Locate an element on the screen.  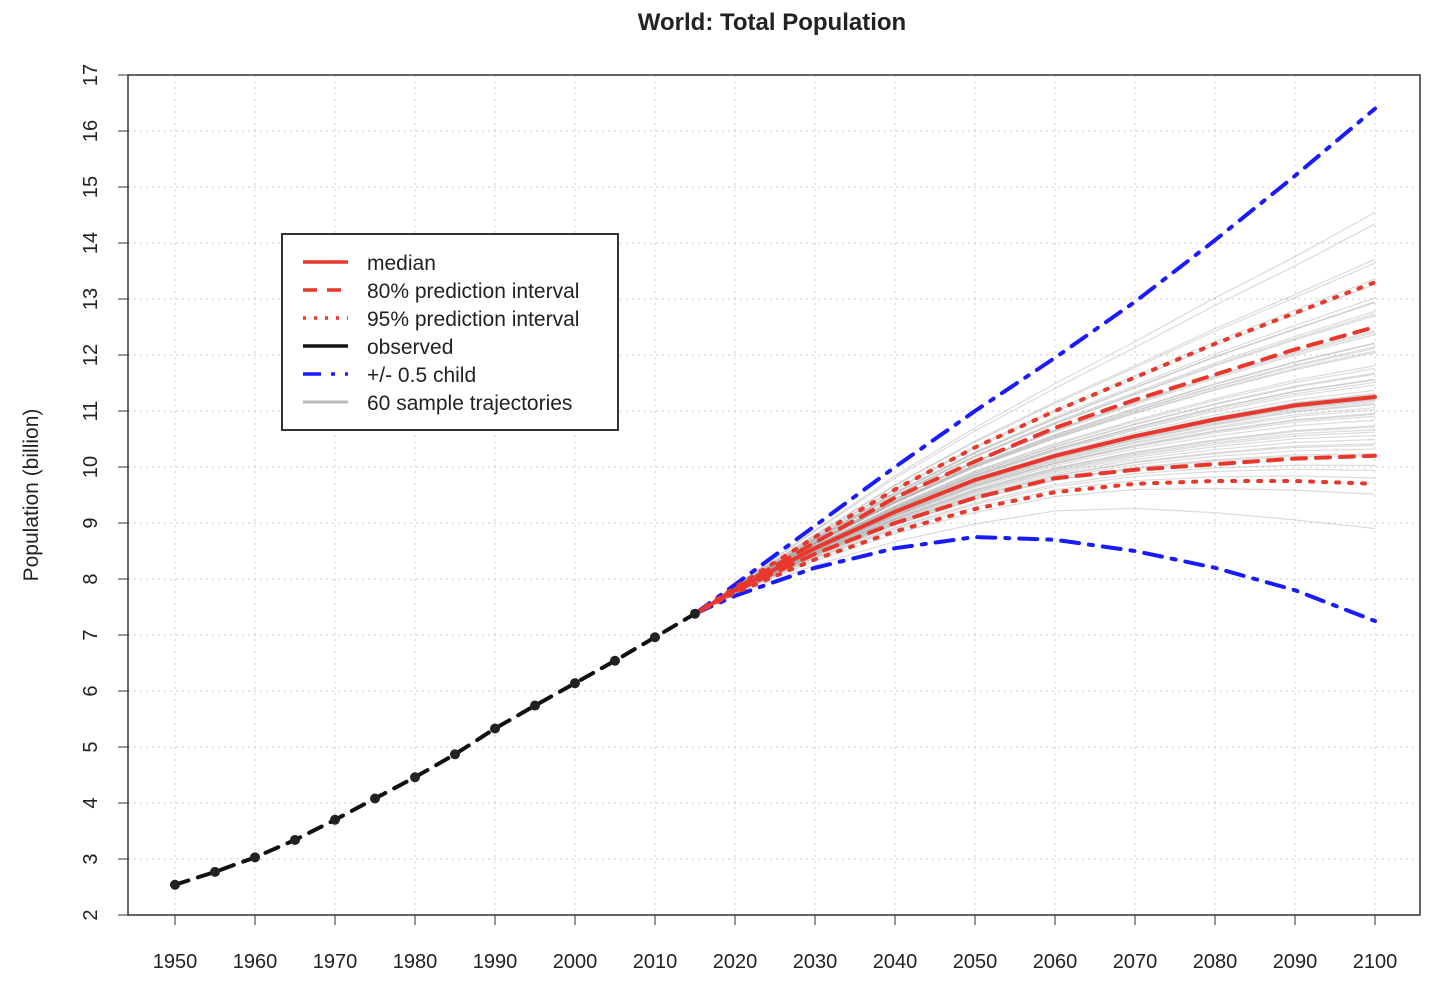
y-tick-label: 10 is located at coordinates (91, 467).